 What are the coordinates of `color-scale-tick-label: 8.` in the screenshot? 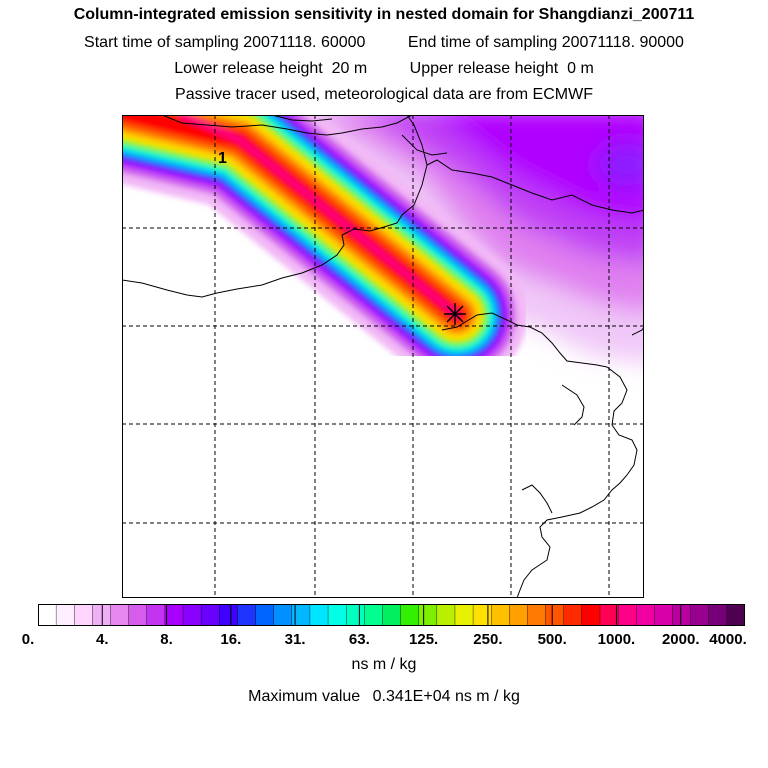 It's located at (166, 639).